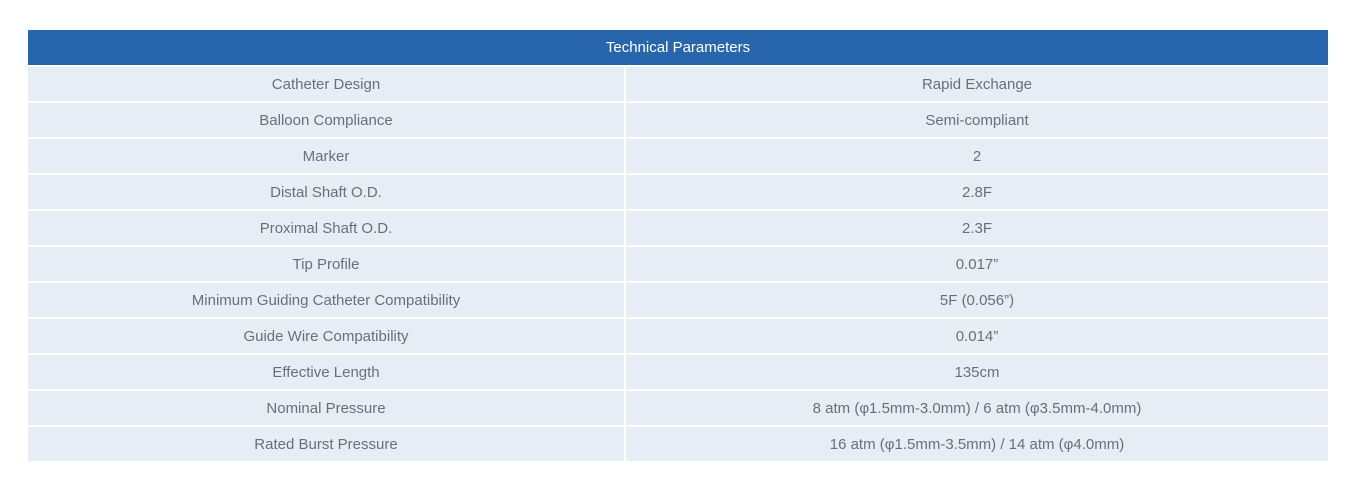 The image size is (1355, 490). I want to click on table-row: Marker 2, so click(678, 156).